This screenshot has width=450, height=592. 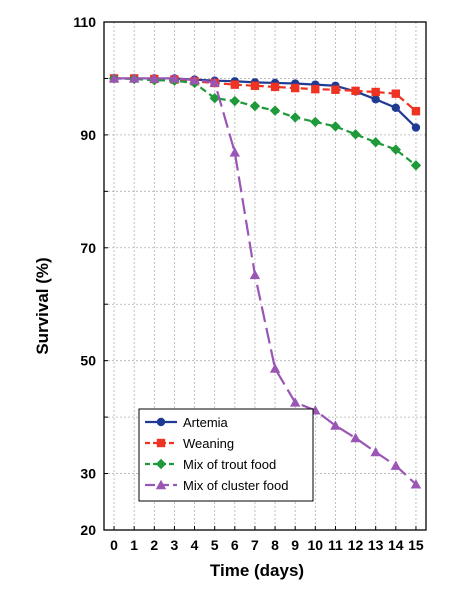 I want to click on y-tick-label: 110, so click(x=84, y=22).